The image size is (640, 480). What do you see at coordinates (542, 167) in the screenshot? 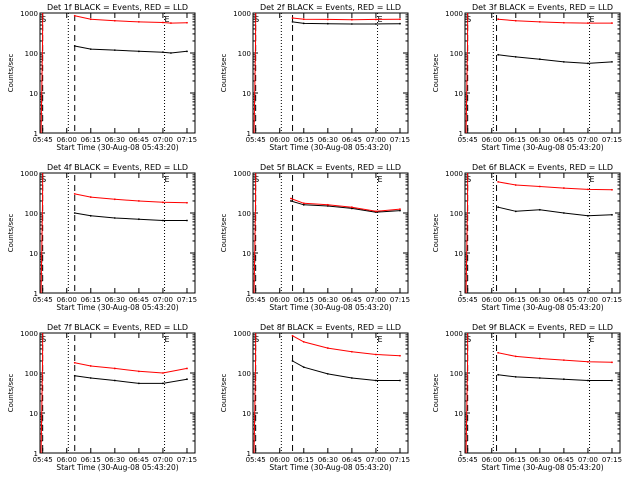
I see `panel-title: Det 6f BLACK = Events, RED = LLD` at bounding box center [542, 167].